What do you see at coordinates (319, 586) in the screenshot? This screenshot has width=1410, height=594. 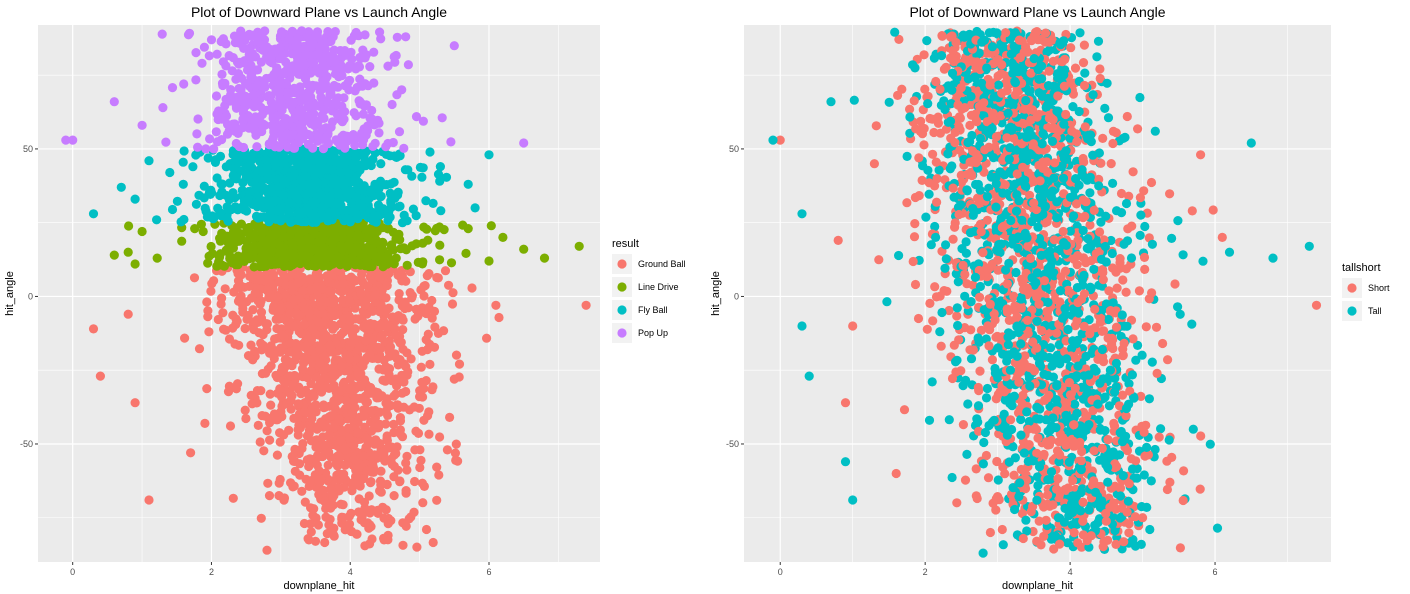 I see `chart-0-x-axis-title: downplane_hit` at bounding box center [319, 586].